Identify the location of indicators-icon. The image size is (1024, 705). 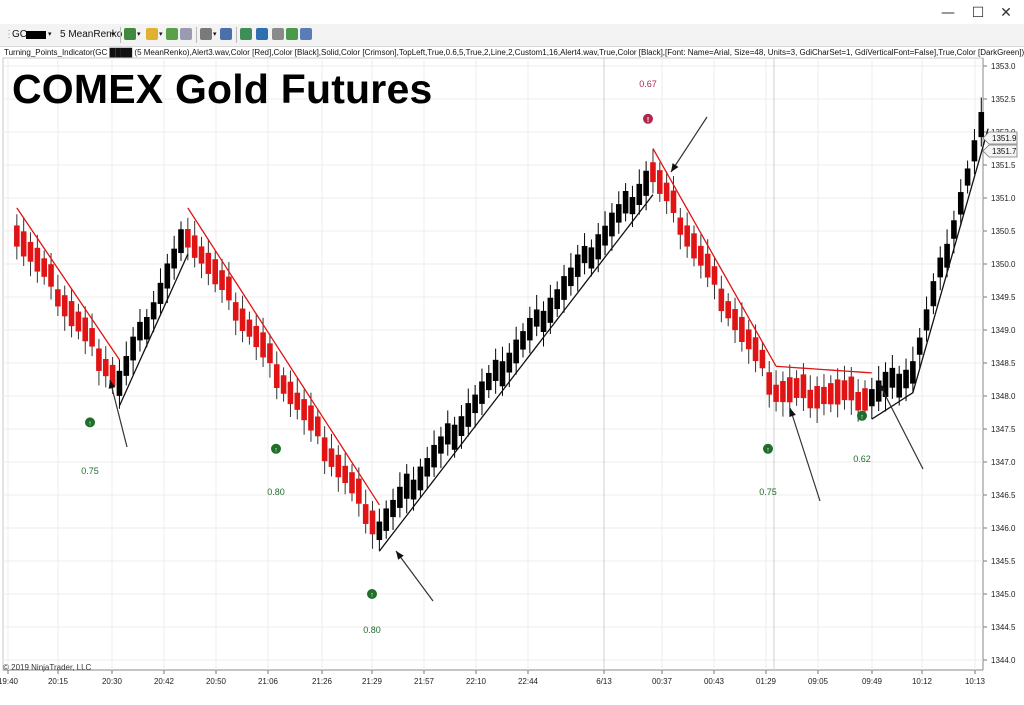
(246, 34).